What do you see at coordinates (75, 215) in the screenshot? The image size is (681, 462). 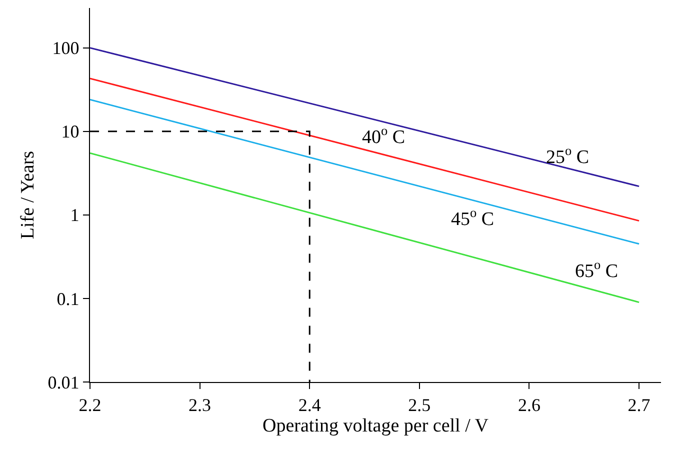 I see `y-tick-label: 1` at bounding box center [75, 215].